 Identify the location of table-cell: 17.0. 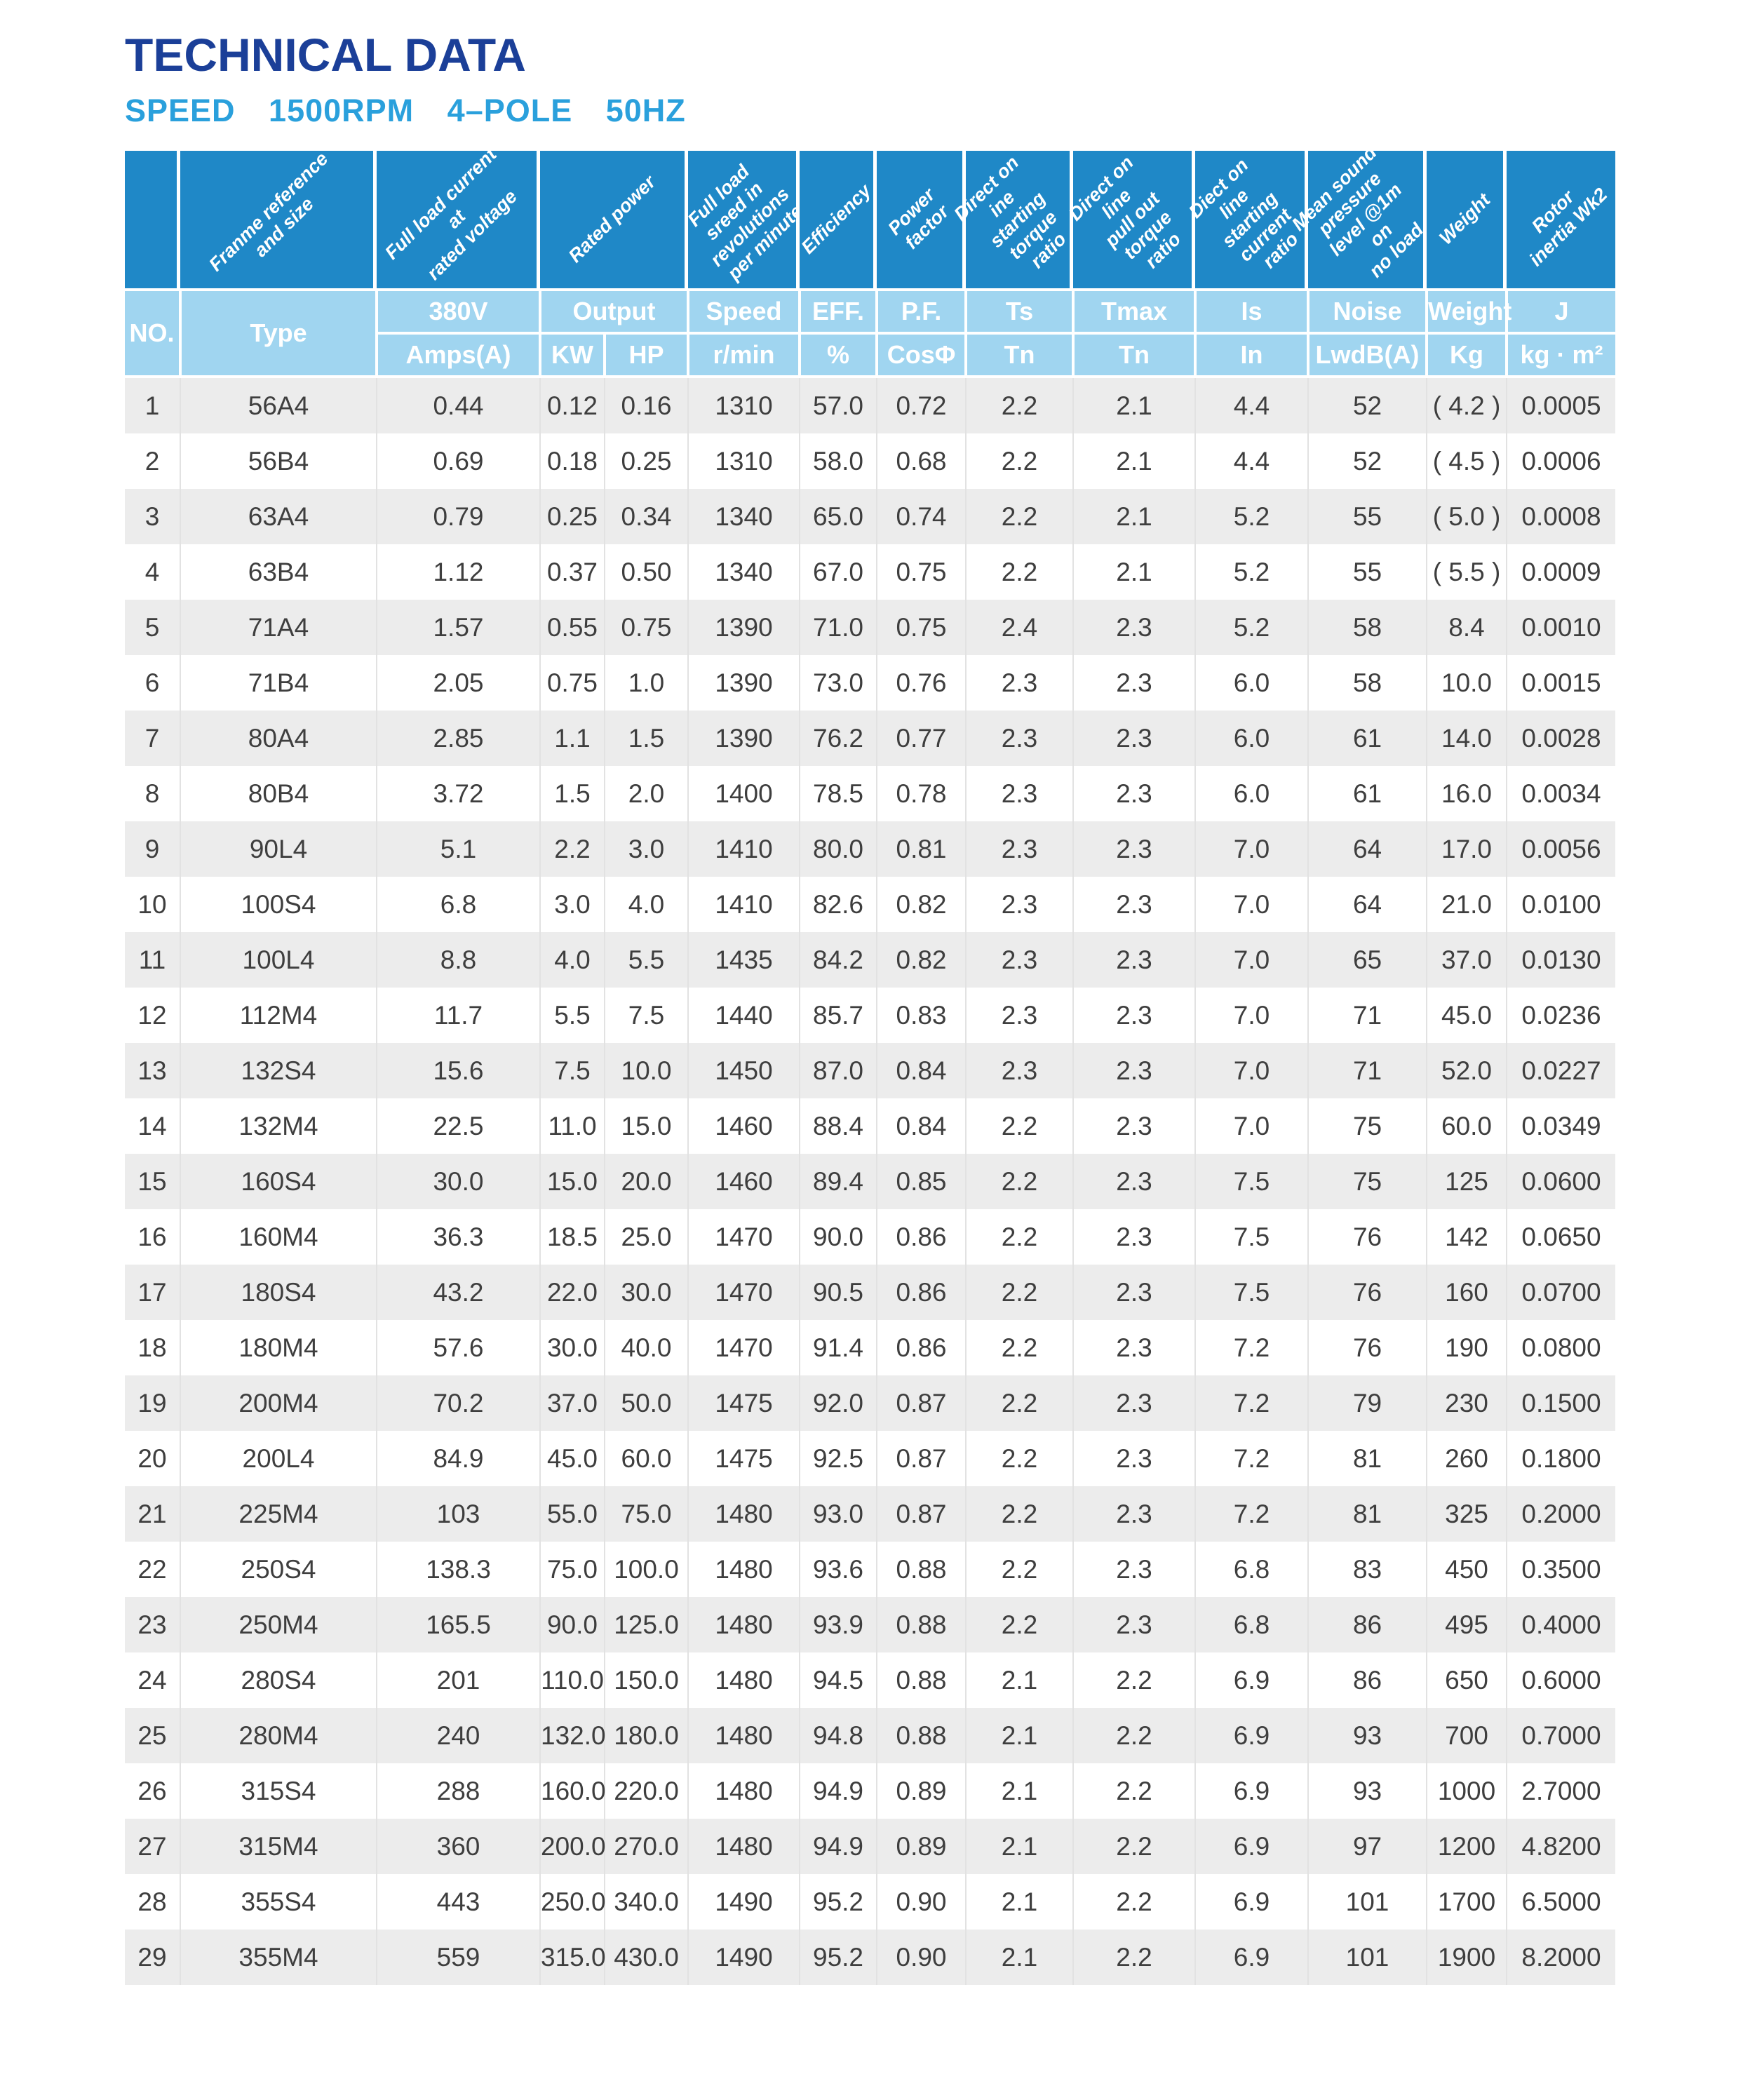
(1467, 849).